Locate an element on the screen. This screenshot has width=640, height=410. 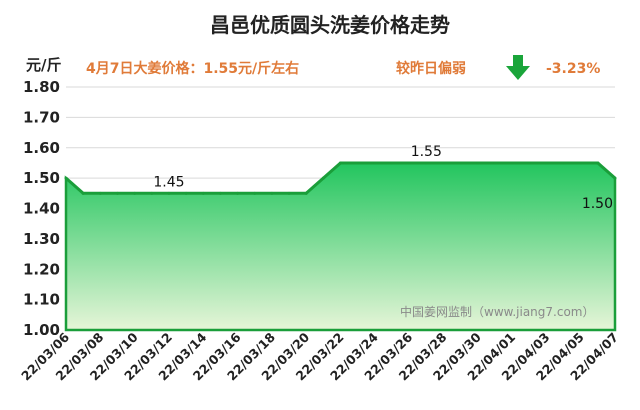
data-labels: 1.45 1.55 1.50 is located at coordinates (383, 178).